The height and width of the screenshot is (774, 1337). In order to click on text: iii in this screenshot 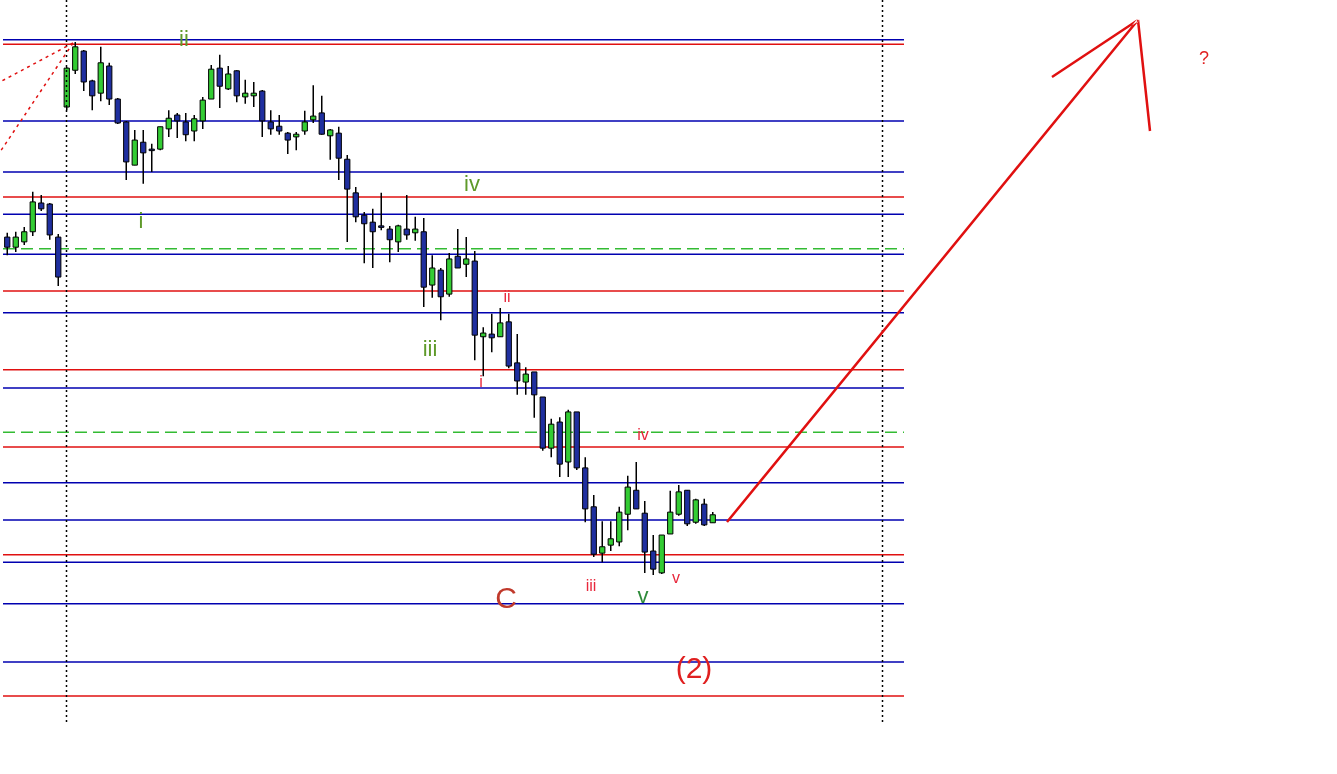, I will do `click(591, 586)`.